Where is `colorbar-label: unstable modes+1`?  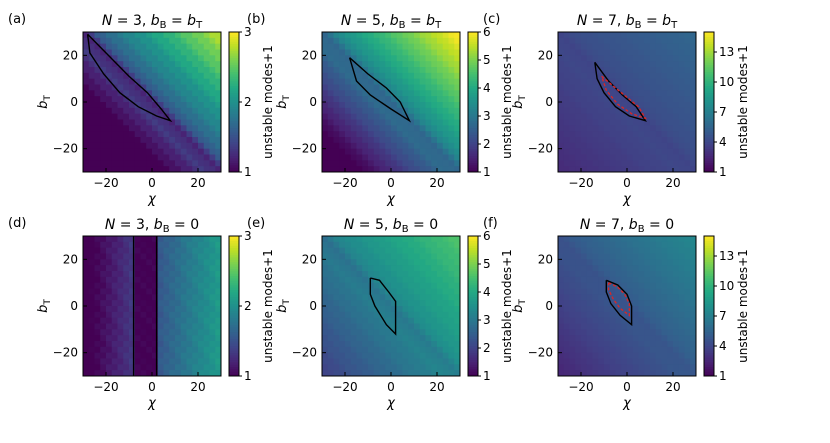
colorbar-label: unstable modes+1 is located at coordinates (743, 306).